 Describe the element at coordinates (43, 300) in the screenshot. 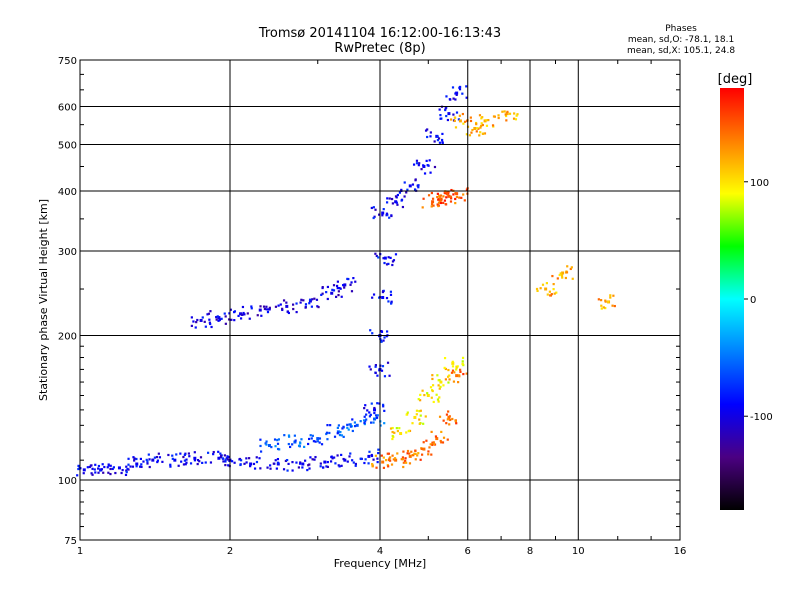

I see `y-axis-label: Stationary phase Virtual Height [km]` at that location.